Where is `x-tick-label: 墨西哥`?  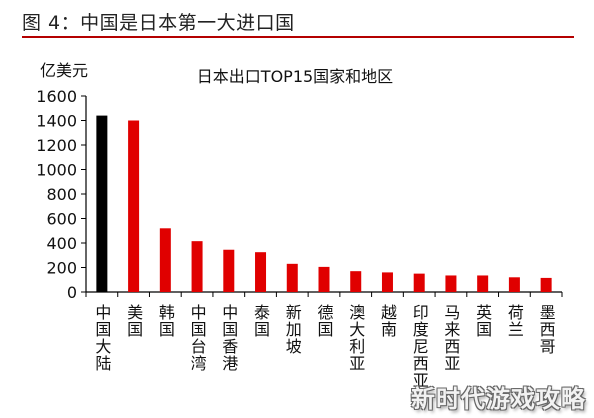 x-tick-label: 墨西哥 is located at coordinates (546, 329).